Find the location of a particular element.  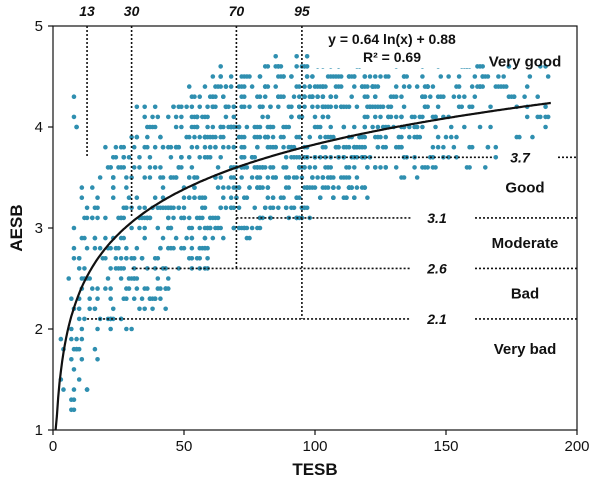

equation-box: y = 0.64 ln(x) + 0.88 R² = 0.69 is located at coordinates (392, 48).